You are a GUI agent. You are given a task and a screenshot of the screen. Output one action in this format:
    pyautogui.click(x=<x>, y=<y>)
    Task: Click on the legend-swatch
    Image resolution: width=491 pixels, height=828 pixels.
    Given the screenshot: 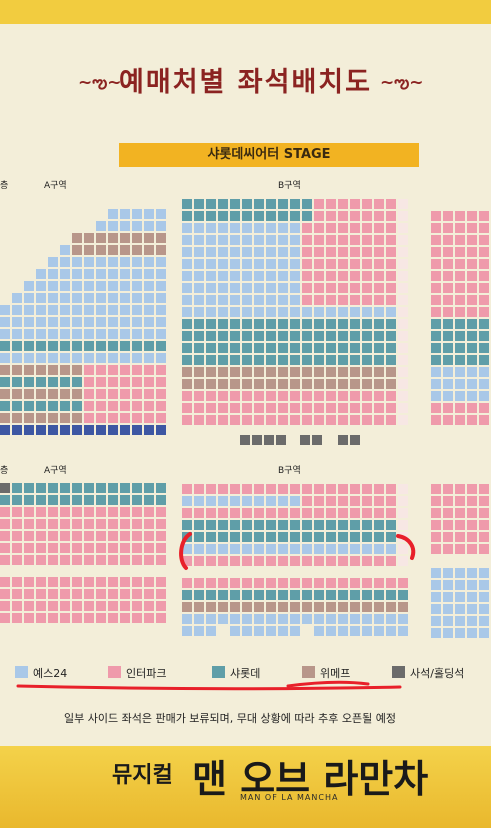 What is the action you would take?
    pyautogui.click(x=398, y=672)
    